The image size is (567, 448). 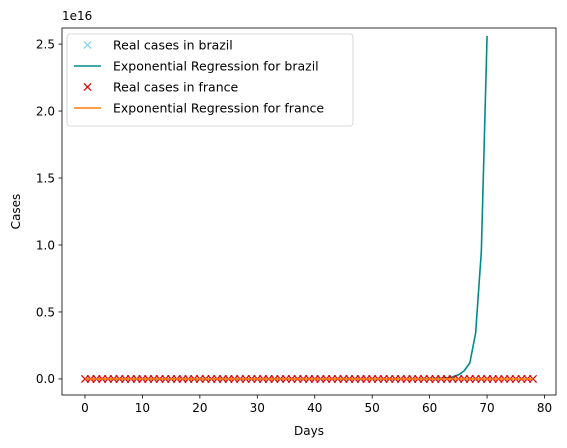 What do you see at coordinates (49, 211) in the screenshot?
I see `y-axis-ticks: 0.0 0.5 1.0 1.5 2.0 2.5` at bounding box center [49, 211].